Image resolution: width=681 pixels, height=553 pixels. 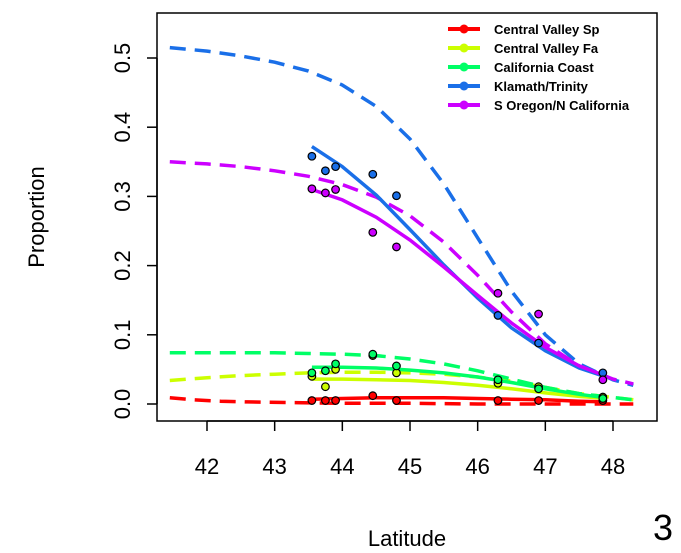 What do you see at coordinates (410, 449) in the screenshot?
I see `x-axis: 42 43 44 45 46 47 48` at bounding box center [410, 449].